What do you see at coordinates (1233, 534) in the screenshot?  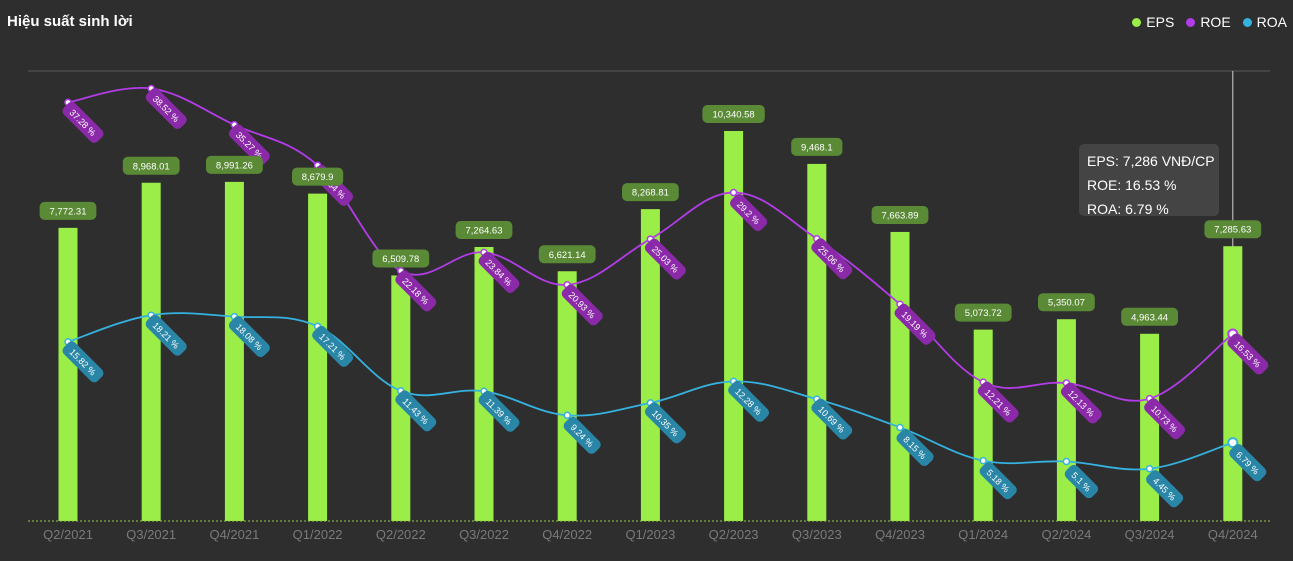 I see `x-tick-label: Q4/2024` at bounding box center [1233, 534].